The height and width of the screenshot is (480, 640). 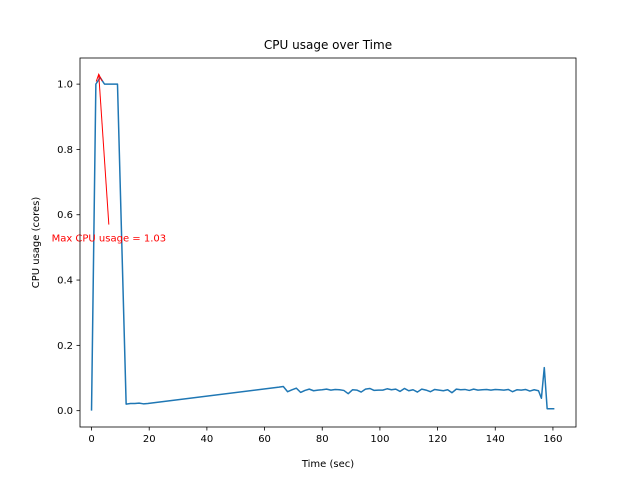 What do you see at coordinates (65, 150) in the screenshot?
I see `y-tick-label: 0.8` at bounding box center [65, 150].